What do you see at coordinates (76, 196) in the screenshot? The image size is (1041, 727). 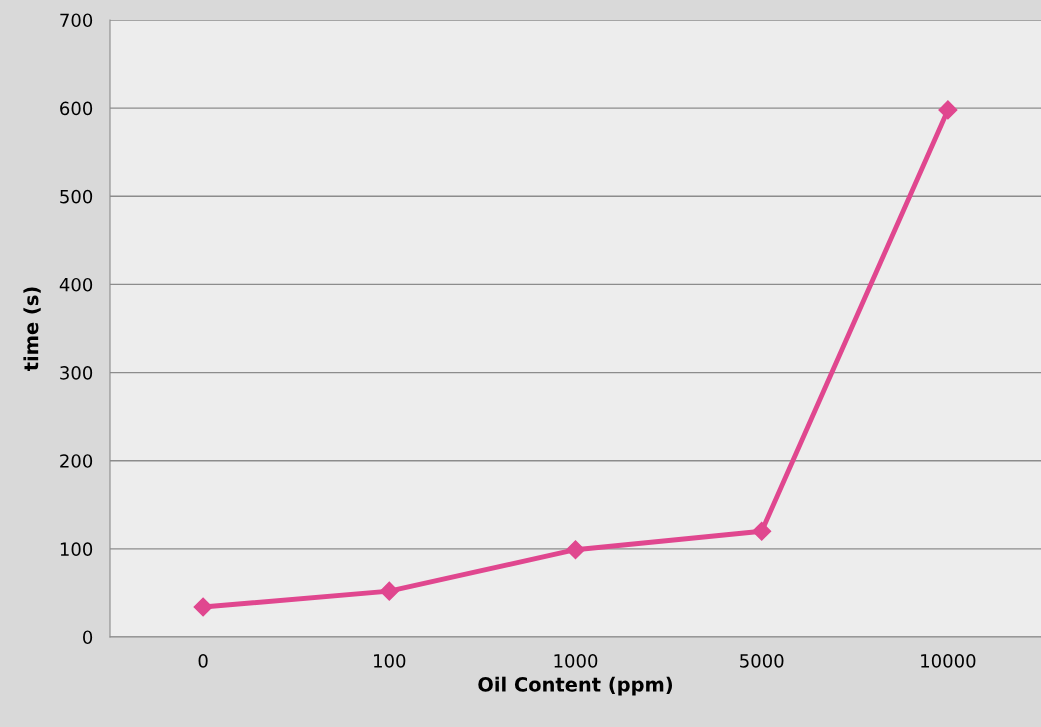 I see `y-tick-label: 500` at bounding box center [76, 196].